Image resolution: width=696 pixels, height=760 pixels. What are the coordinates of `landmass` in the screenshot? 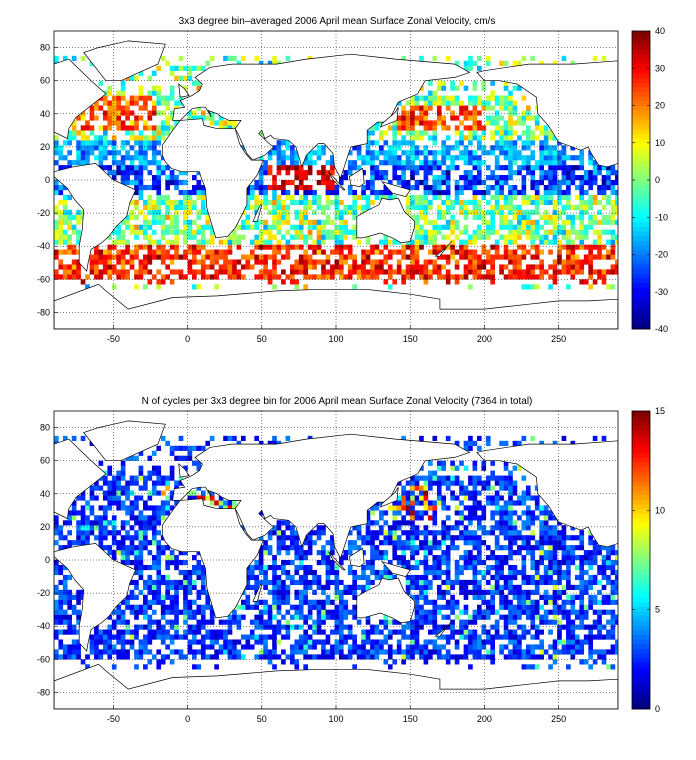 It's located at (95, 217).